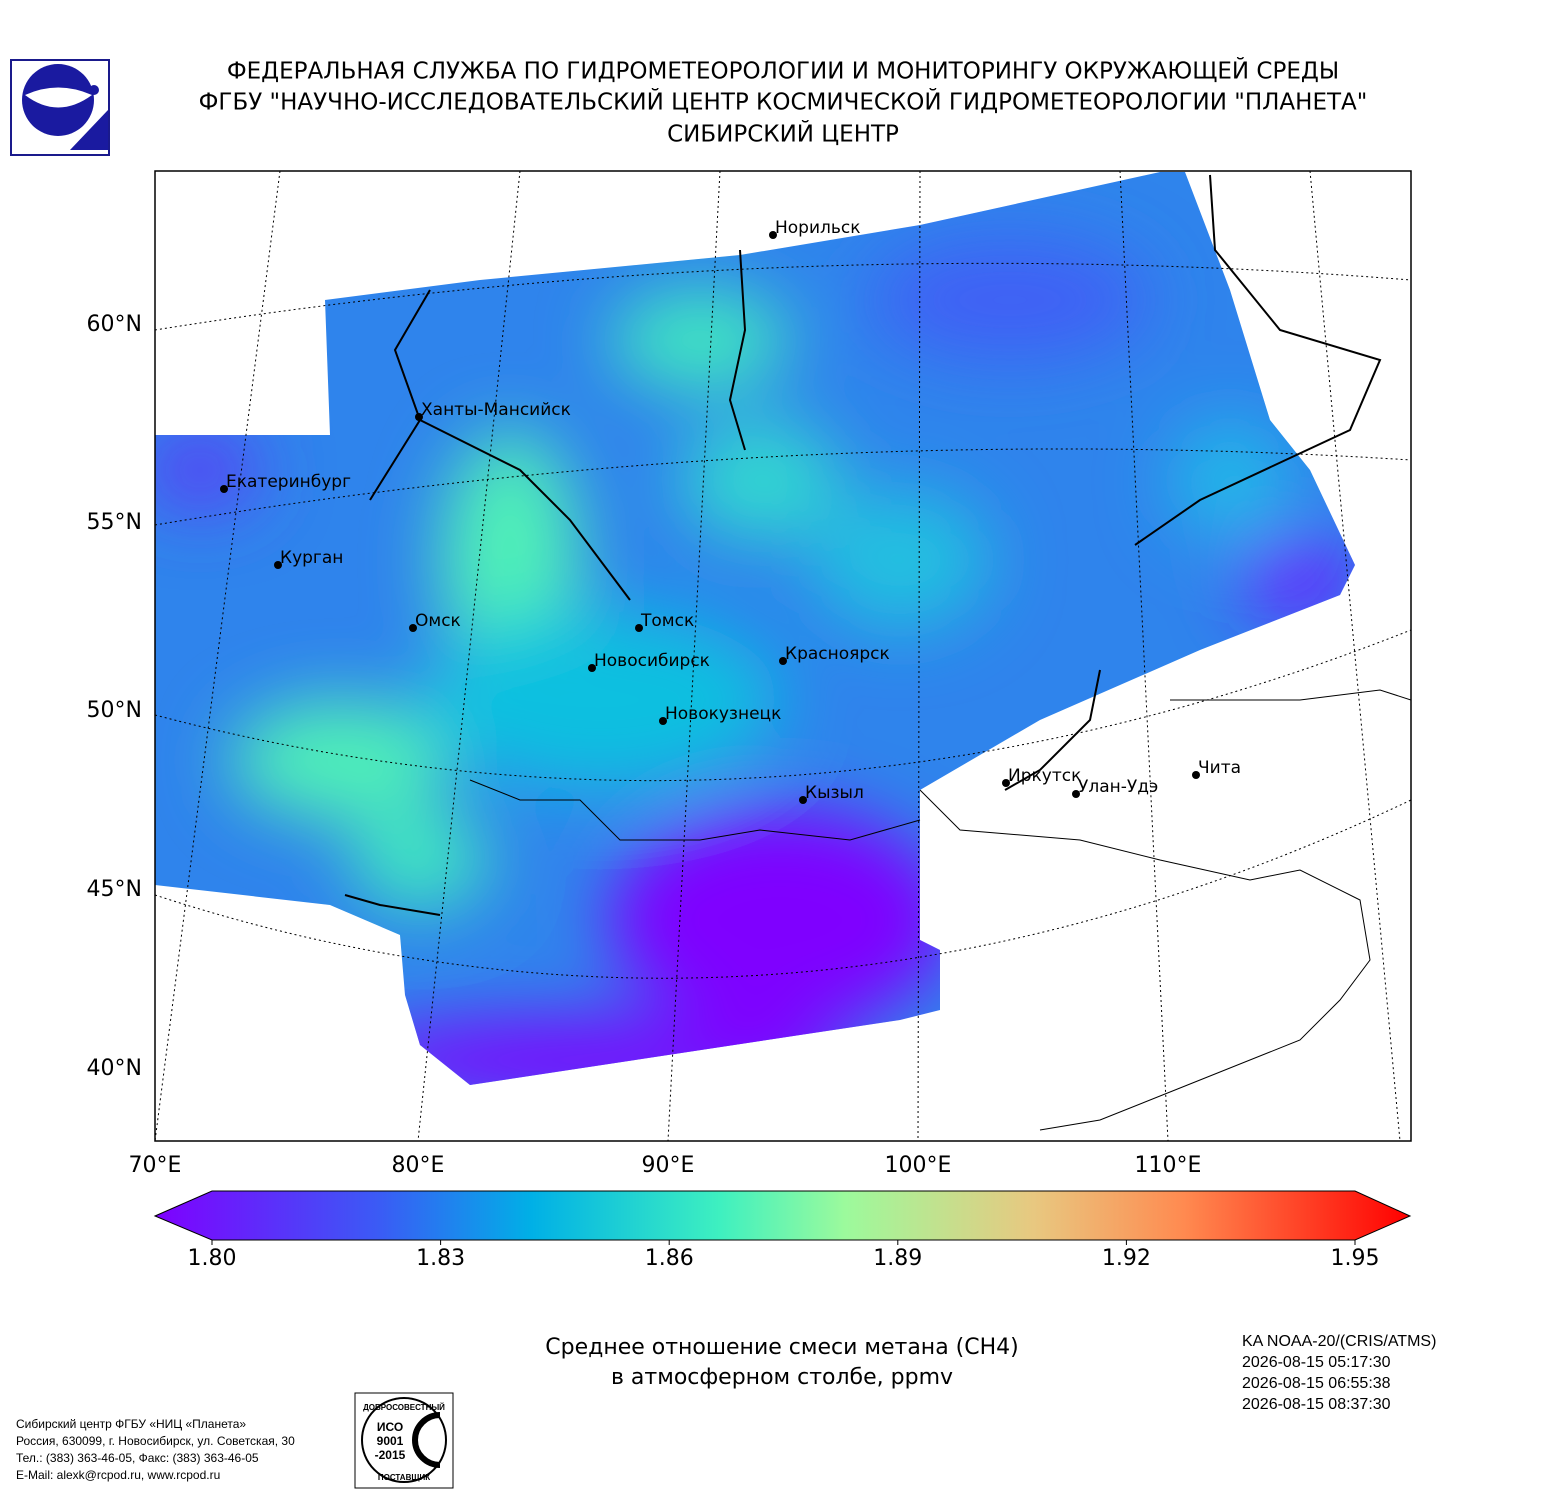  What do you see at coordinates (114, 324) in the screenshot?
I see `lat-label: 60°N` at bounding box center [114, 324].